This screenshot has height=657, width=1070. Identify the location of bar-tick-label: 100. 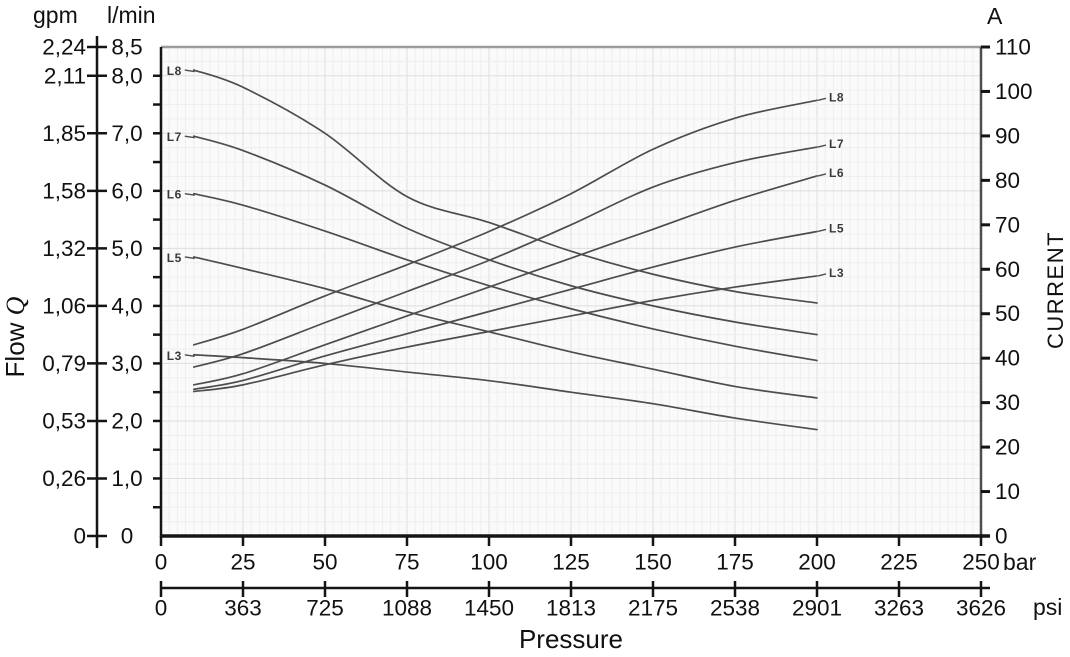
(489, 562).